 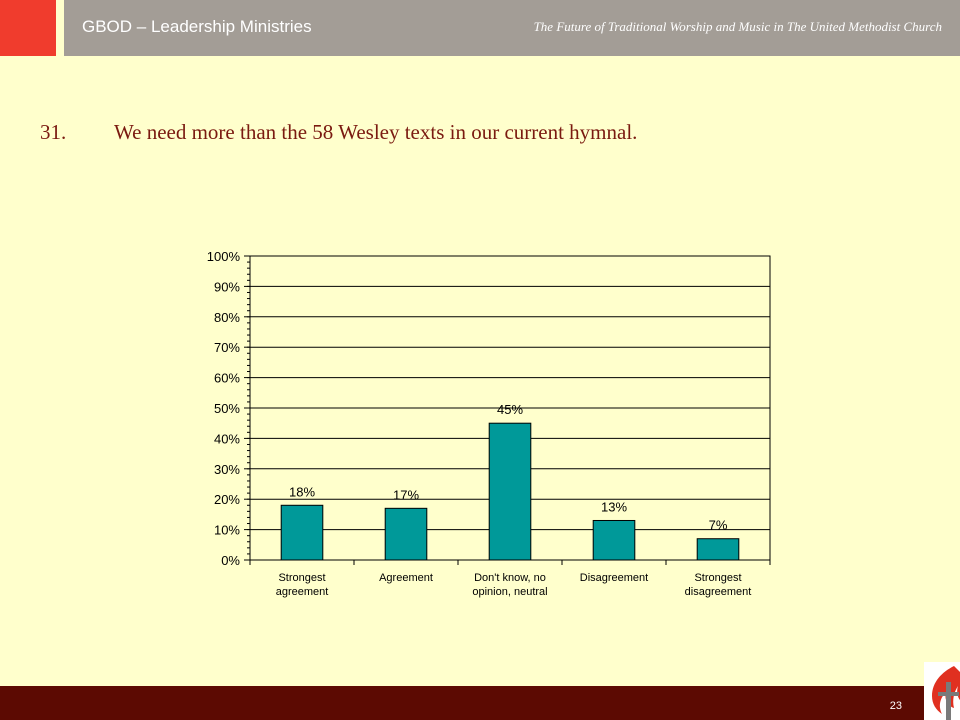 What do you see at coordinates (53, 132) in the screenshot?
I see `question-number: 31.` at bounding box center [53, 132].